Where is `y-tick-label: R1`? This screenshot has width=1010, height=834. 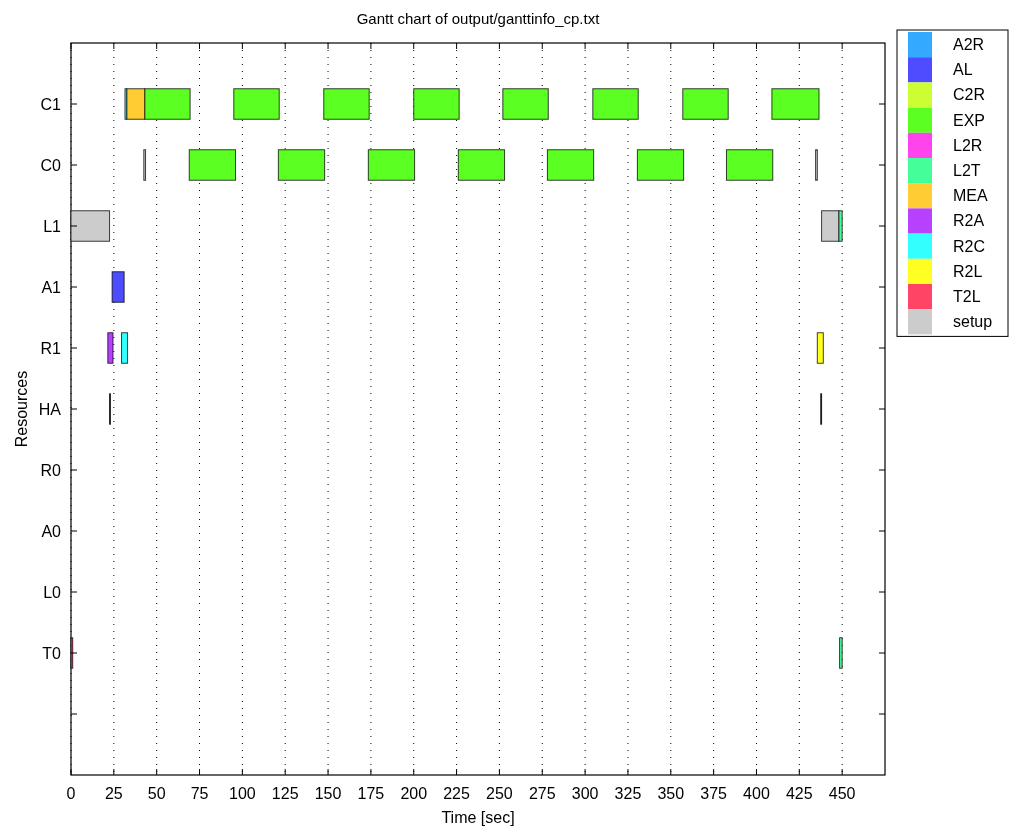 y-tick-label: R1 is located at coordinates (51, 348).